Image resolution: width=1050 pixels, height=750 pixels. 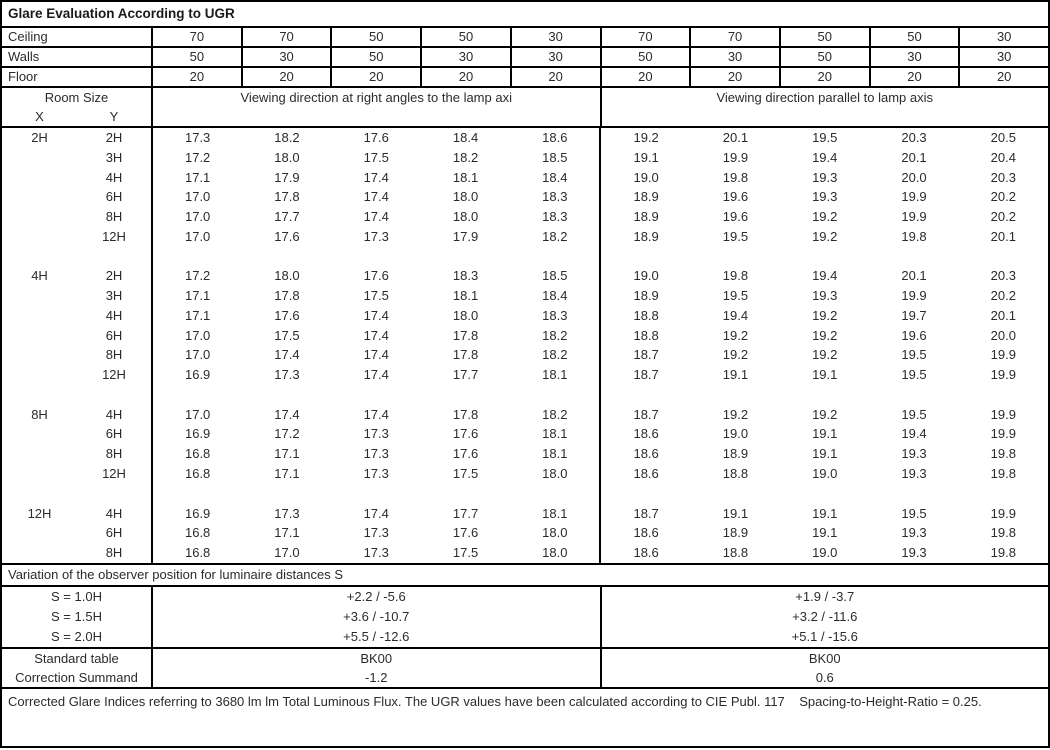 What do you see at coordinates (376, 616) in the screenshot?
I see `variation-value-left: +3.6 / -10.7` at bounding box center [376, 616].